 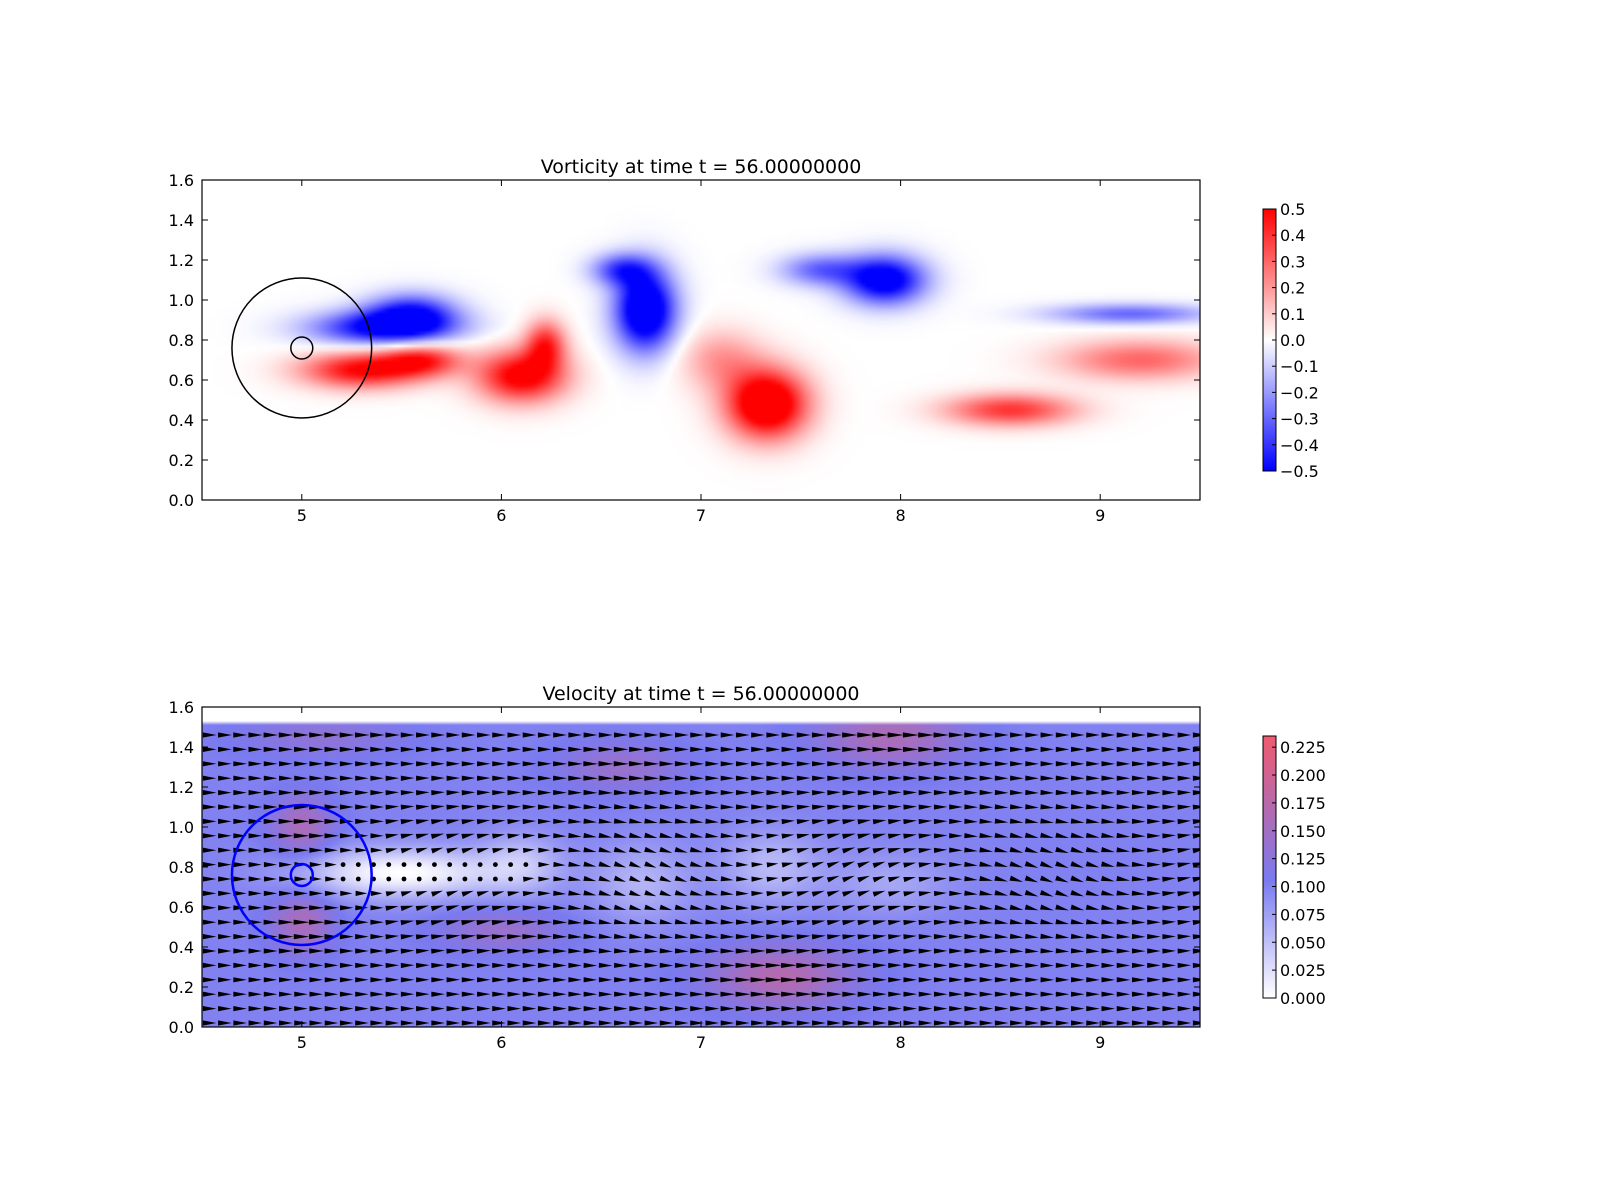 What do you see at coordinates (1303, 998) in the screenshot?
I see `velocity-colorbar-label: 0.000` at bounding box center [1303, 998].